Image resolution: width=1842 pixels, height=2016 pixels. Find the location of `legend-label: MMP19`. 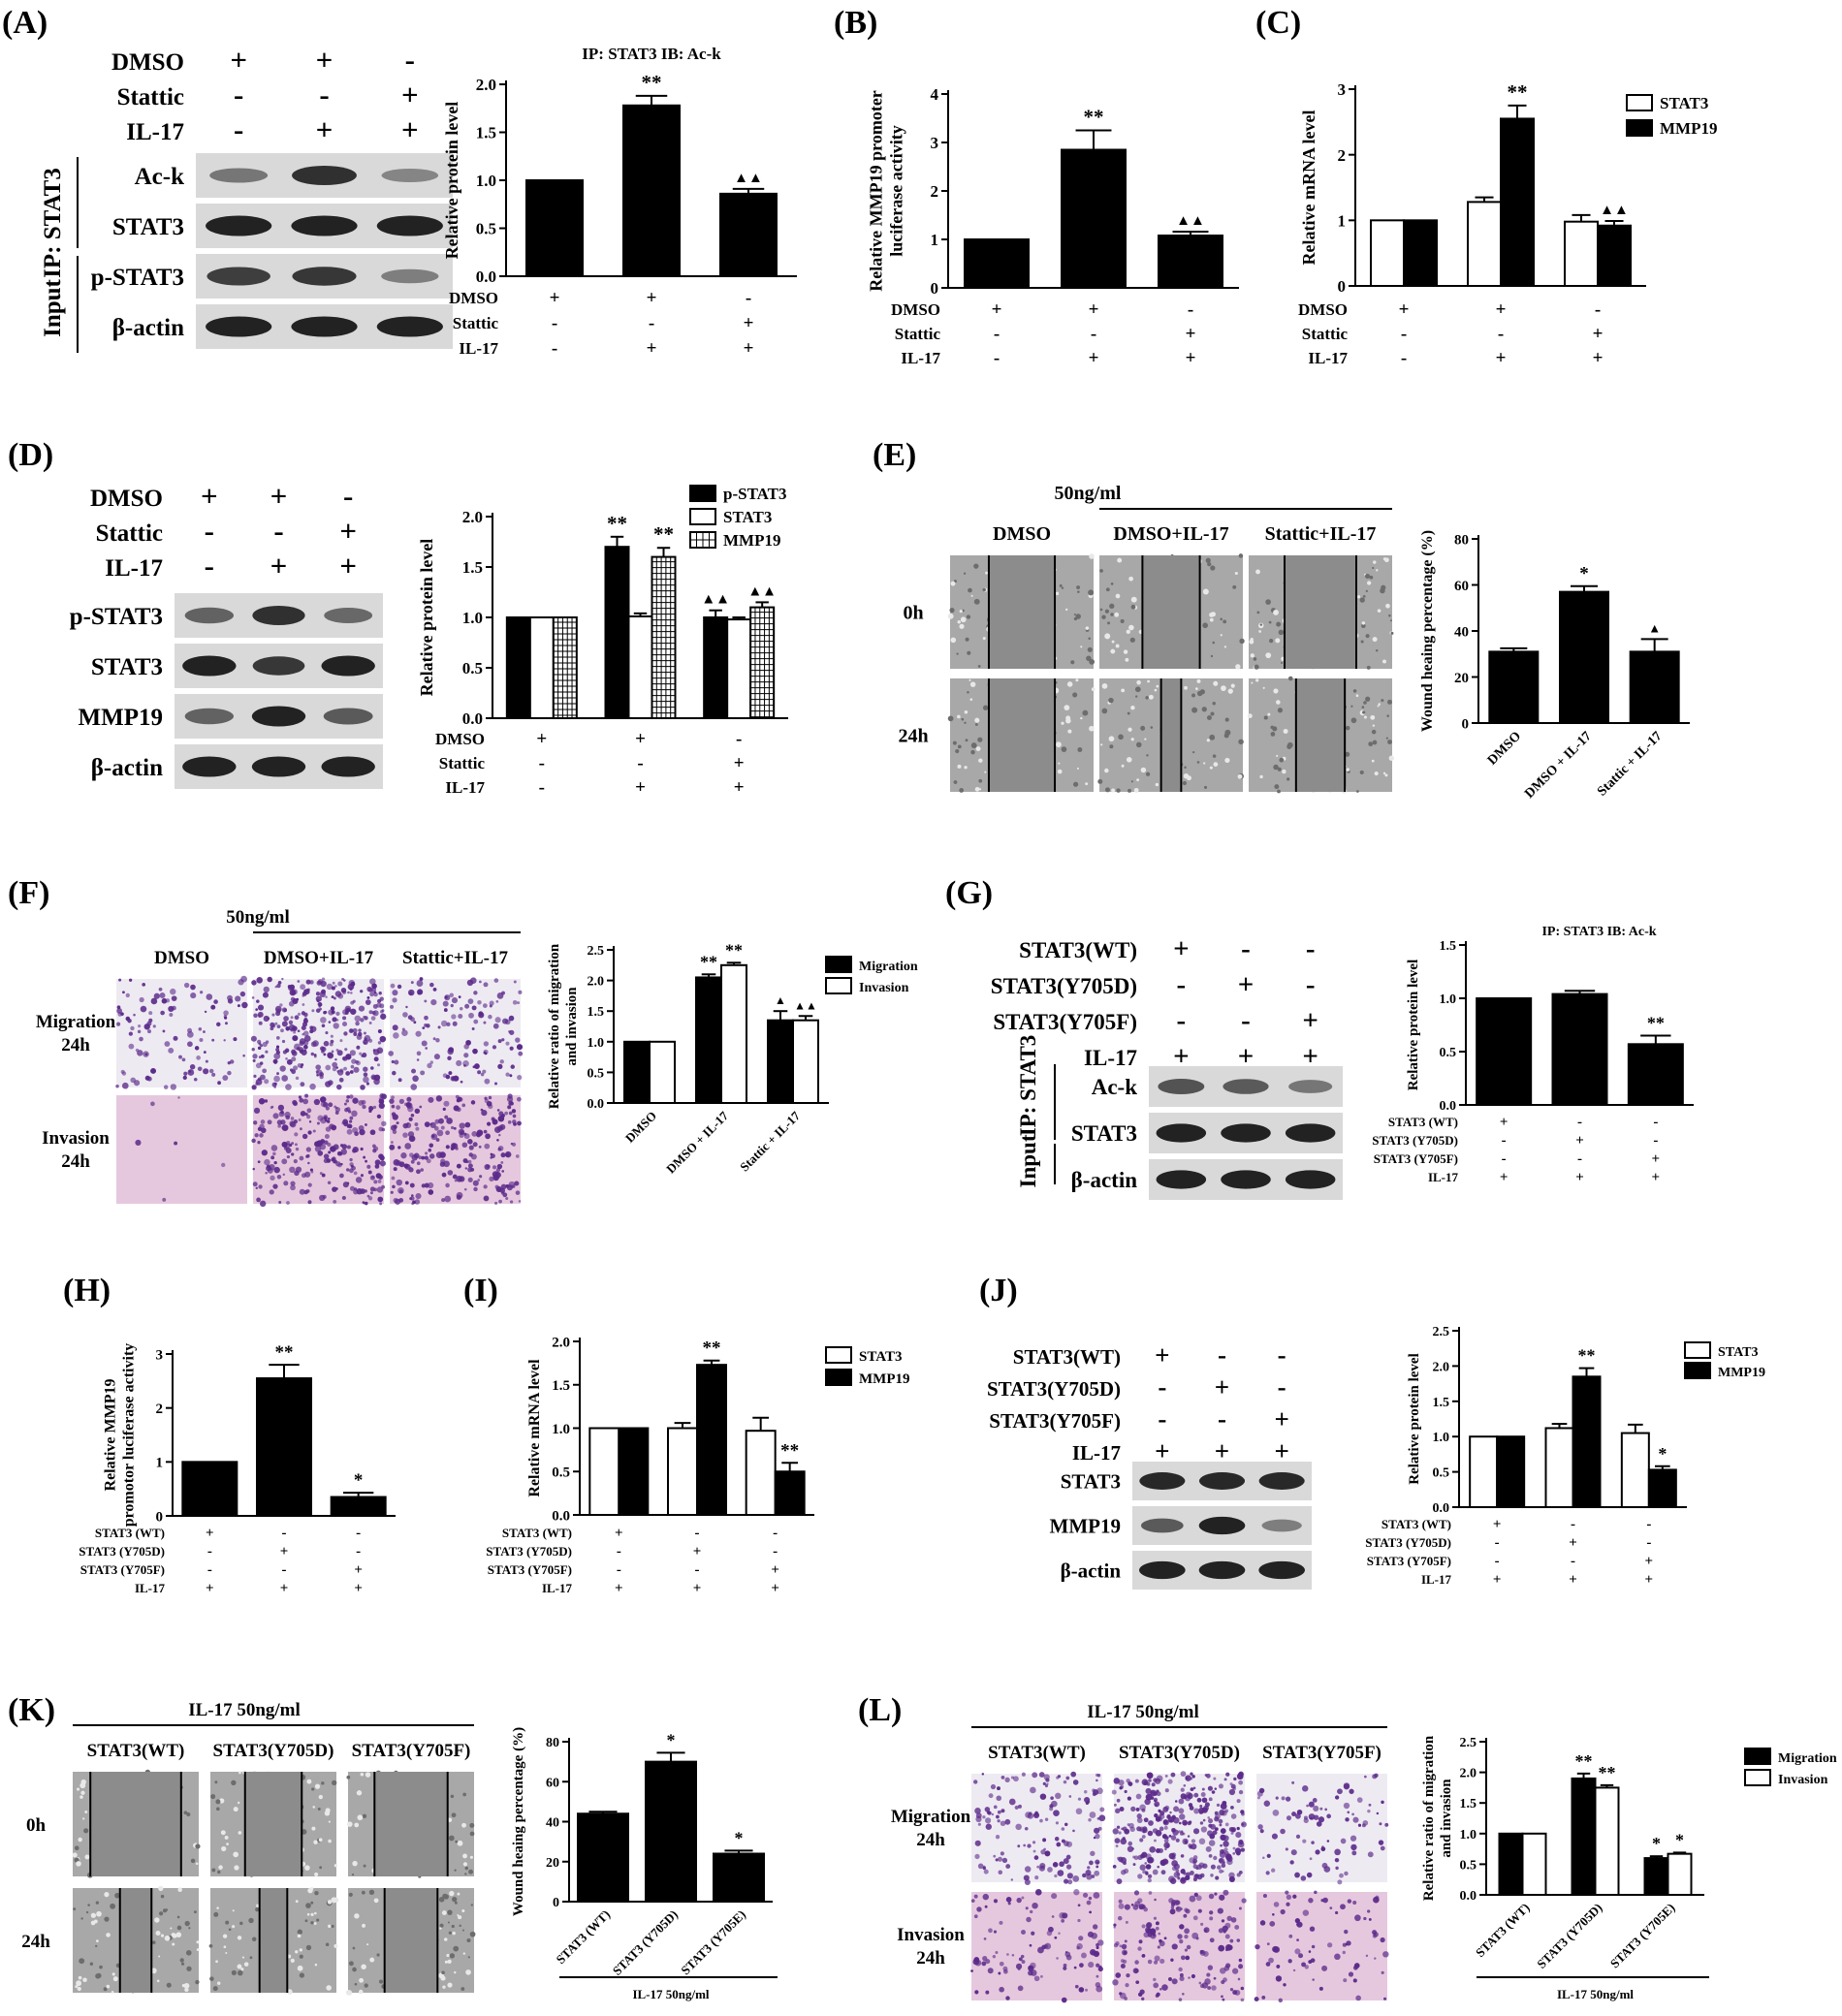

legend-label: MMP19 is located at coordinates (884, 1379).